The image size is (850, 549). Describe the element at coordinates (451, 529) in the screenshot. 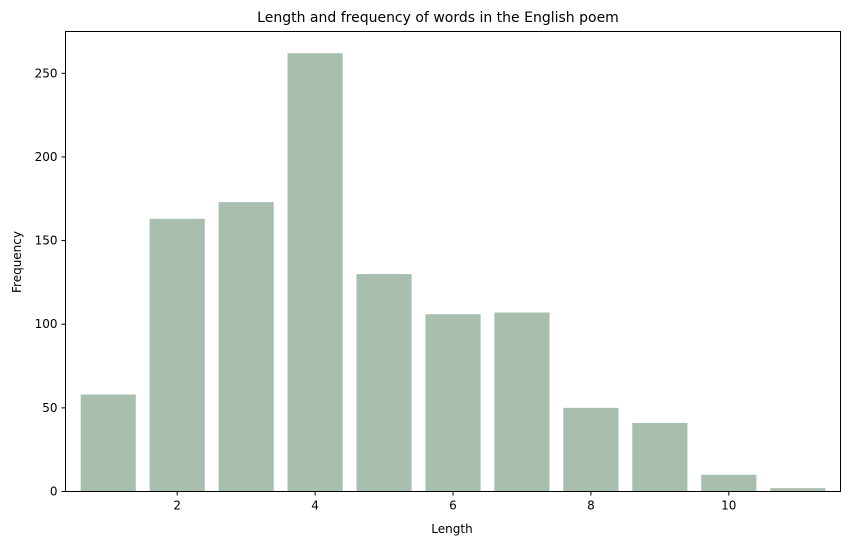

I see `x-axis-label: Length` at that location.